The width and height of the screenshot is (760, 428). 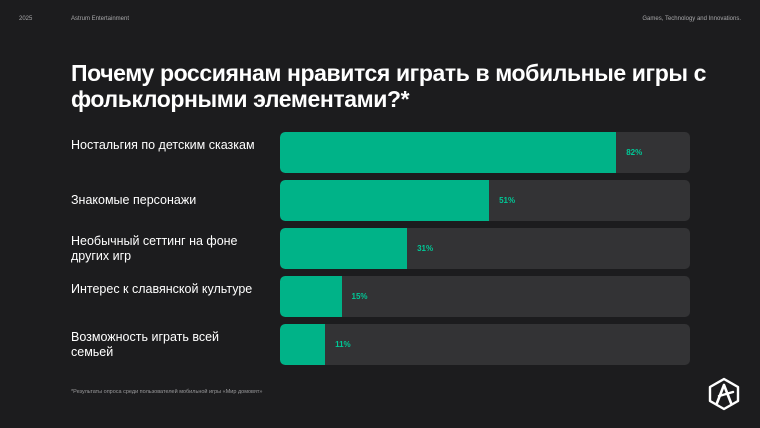 What do you see at coordinates (634, 152) in the screenshot?
I see `bar-value-label: 82%` at bounding box center [634, 152].